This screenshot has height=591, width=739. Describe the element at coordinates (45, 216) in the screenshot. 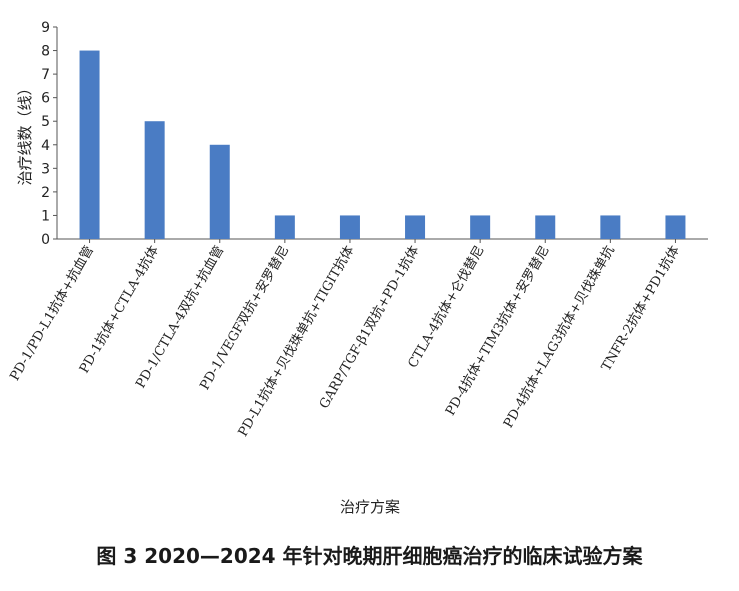

I see `y-tick-label: 1` at that location.